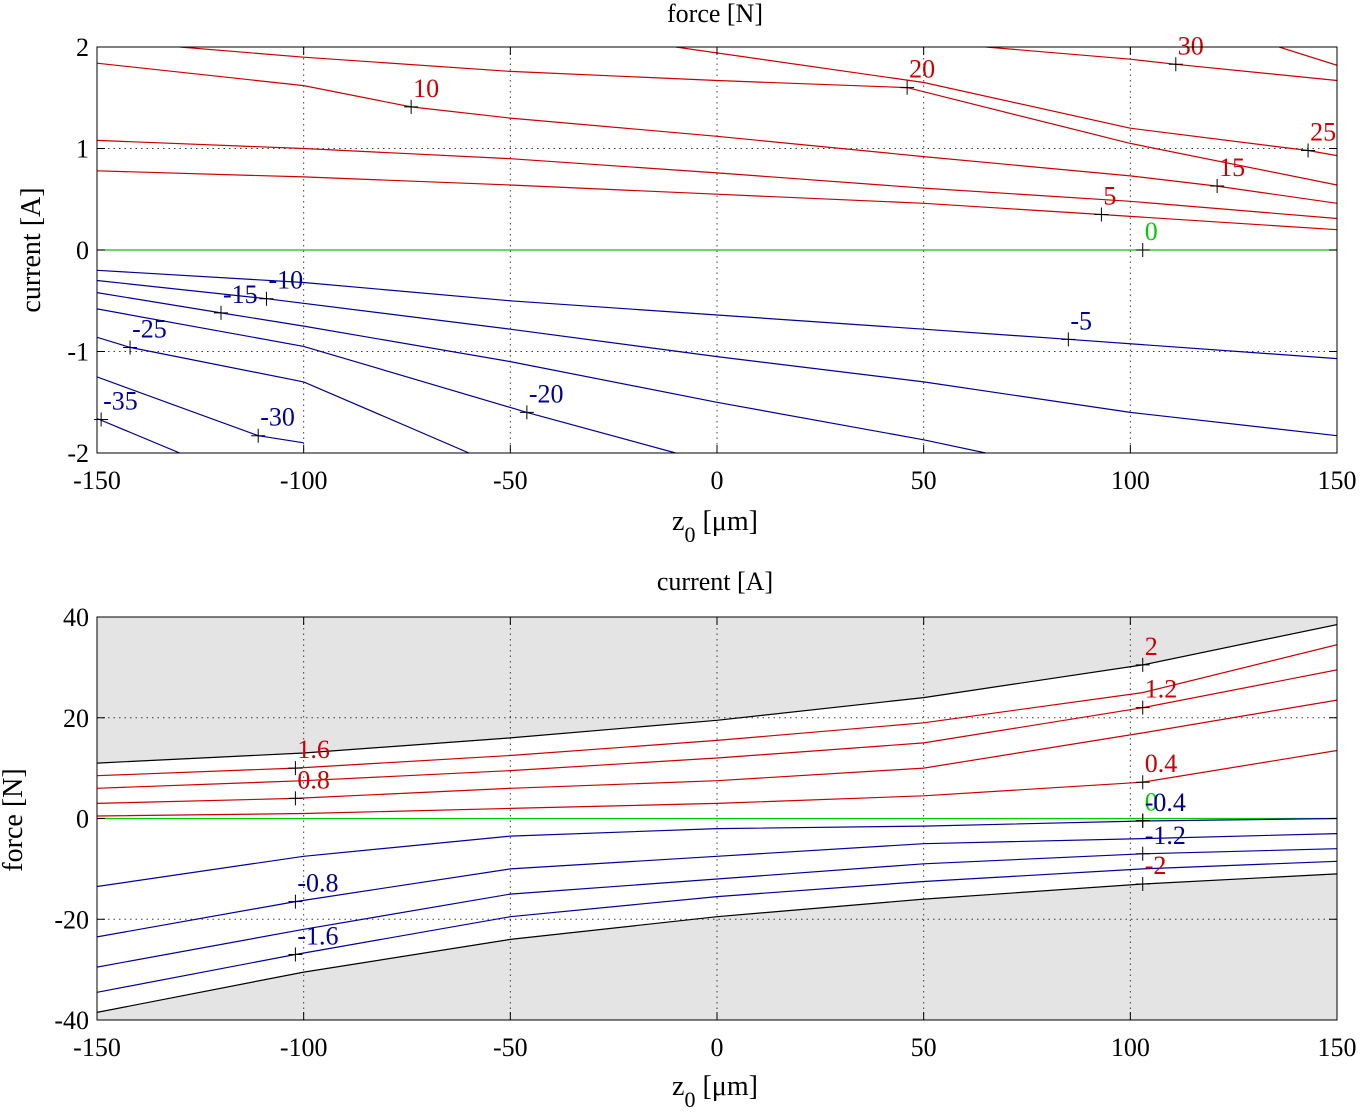  What do you see at coordinates (285, 280) in the screenshot?
I see `top-contour-label: -10` at bounding box center [285, 280].